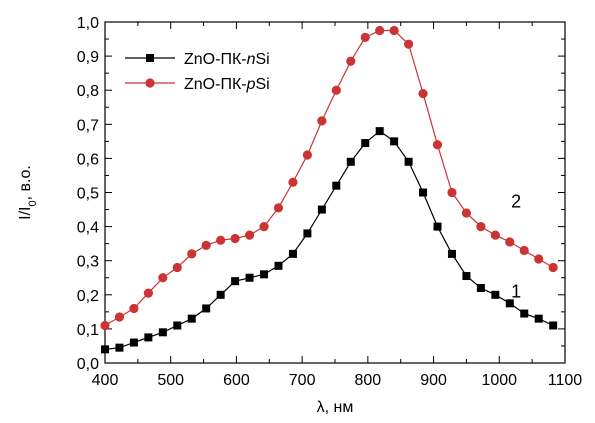  What do you see at coordinates (170, 380) in the screenshot?
I see `x-tick-label: 500` at bounding box center [170, 380].